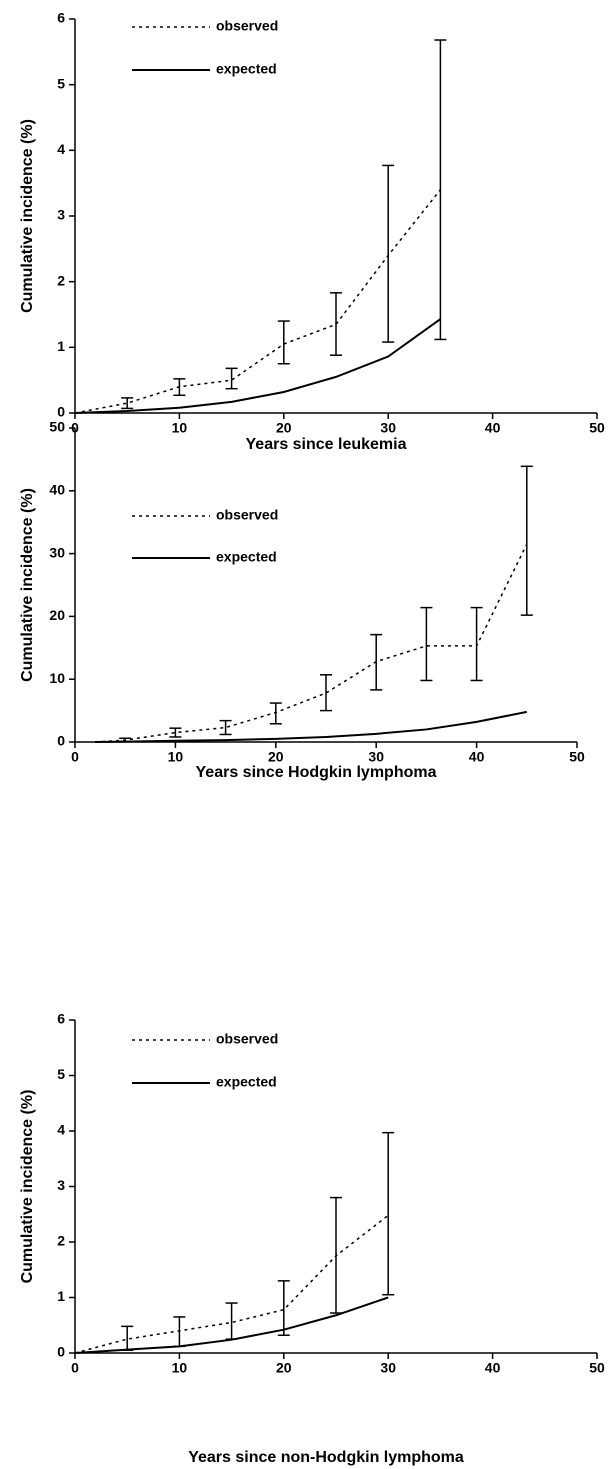 The image size is (611, 1469). Describe the element at coordinates (57, 615) in the screenshot. I see `y-tick-label: 20` at that location.